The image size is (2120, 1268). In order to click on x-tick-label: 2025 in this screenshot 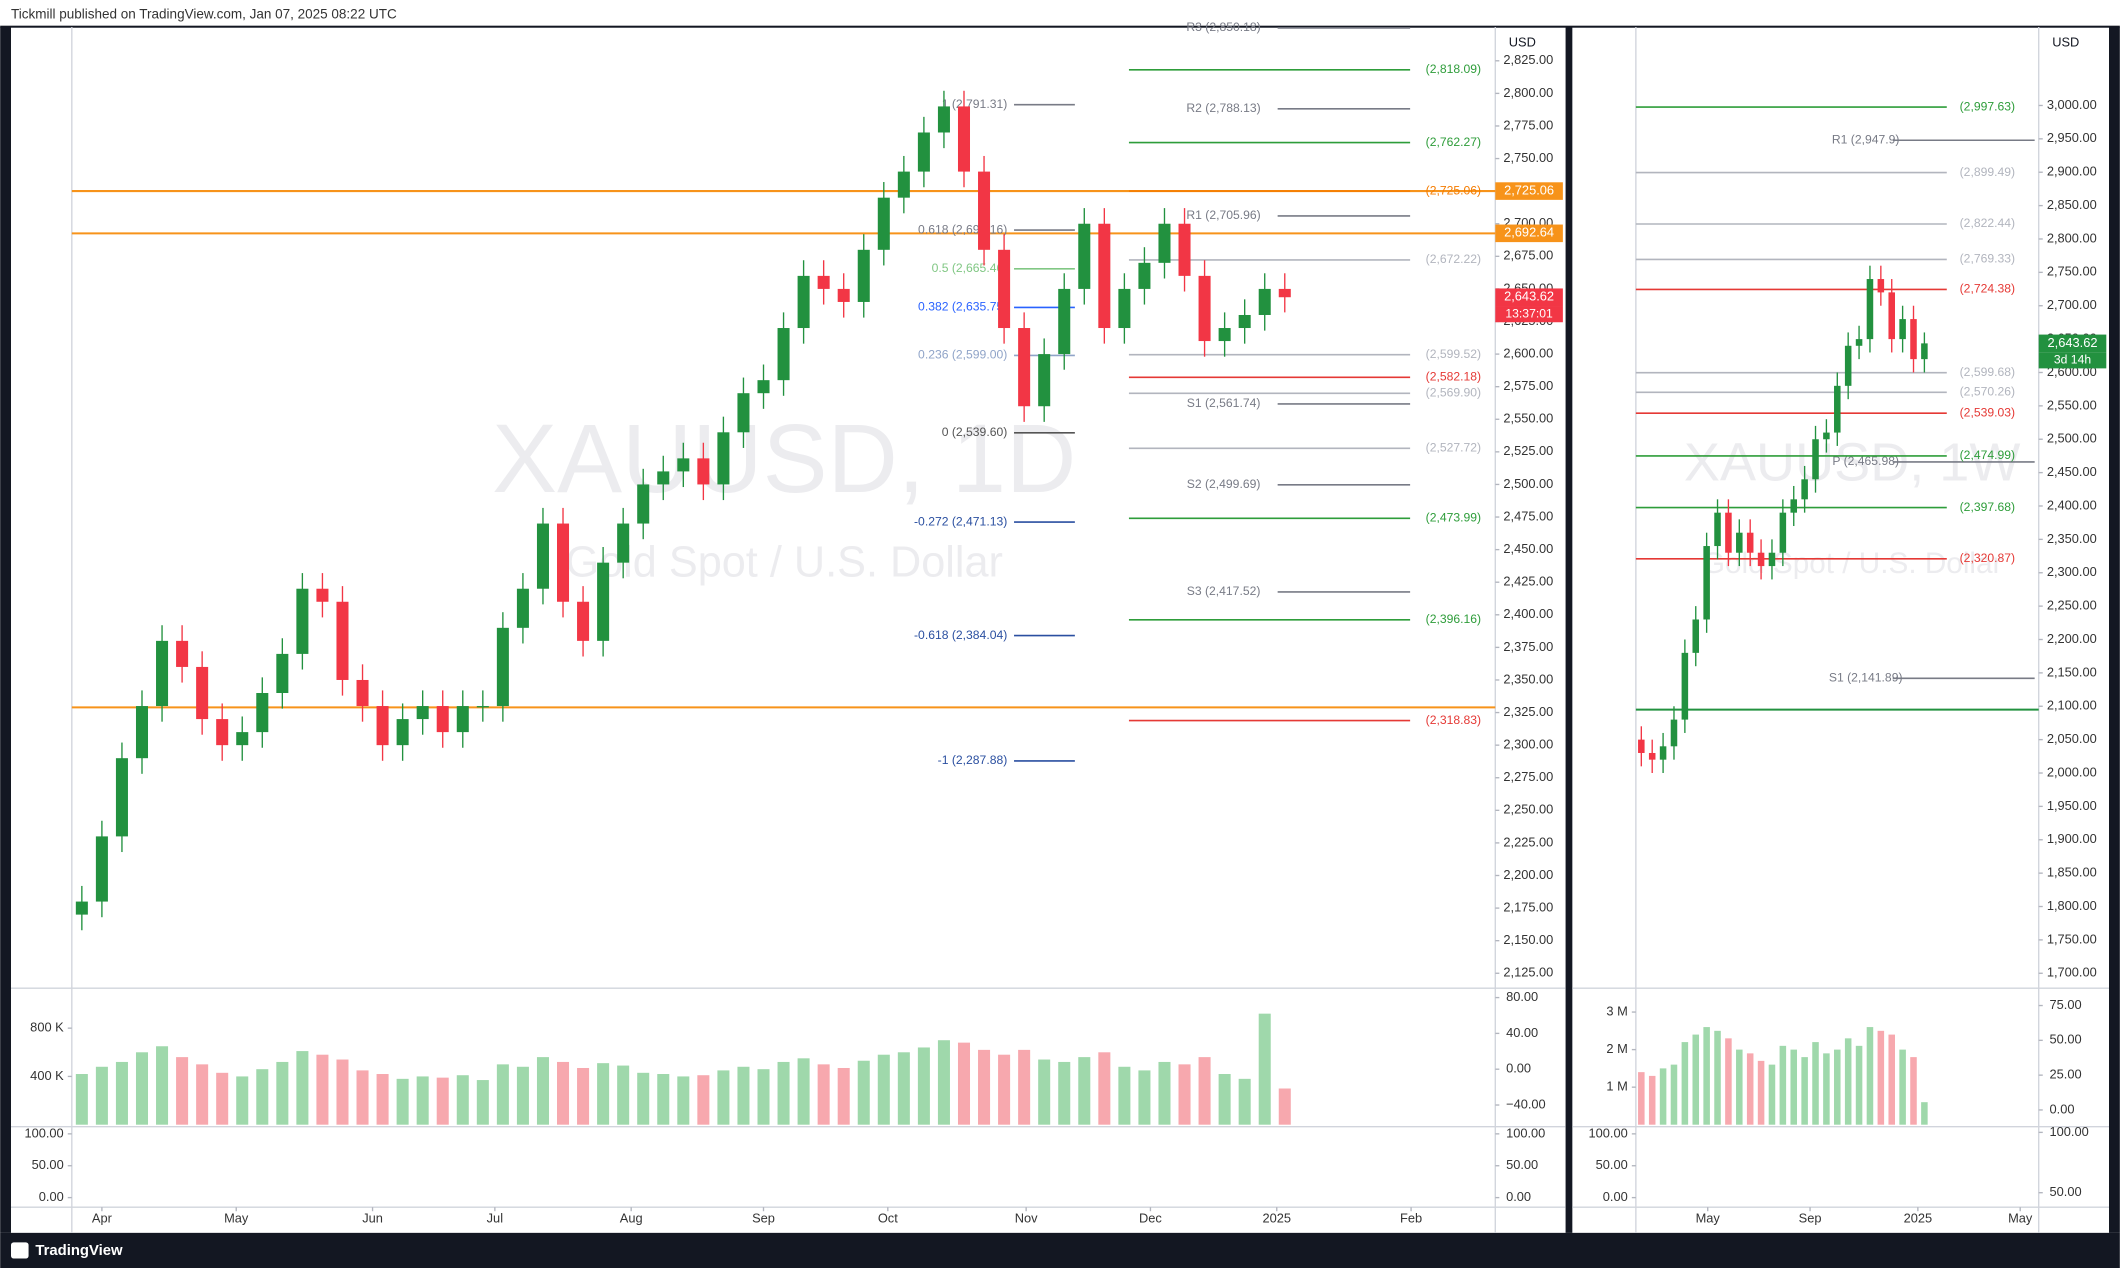, I will do `click(1918, 1218)`.